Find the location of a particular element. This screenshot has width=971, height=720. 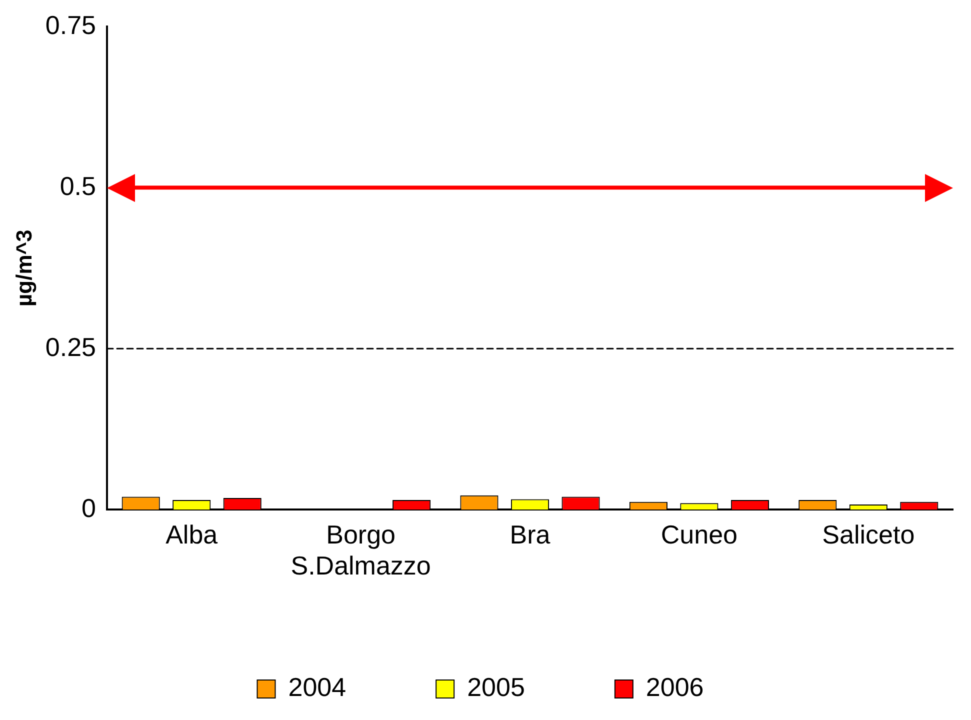

y-tick-label: 0.5 is located at coordinates (78, 185).